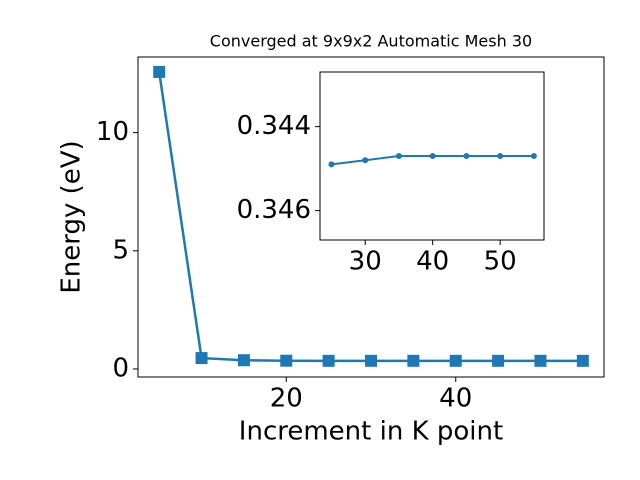  I want to click on chart-title: Converged at 9x9x2 Automatic Mesh 30, so click(371, 41).